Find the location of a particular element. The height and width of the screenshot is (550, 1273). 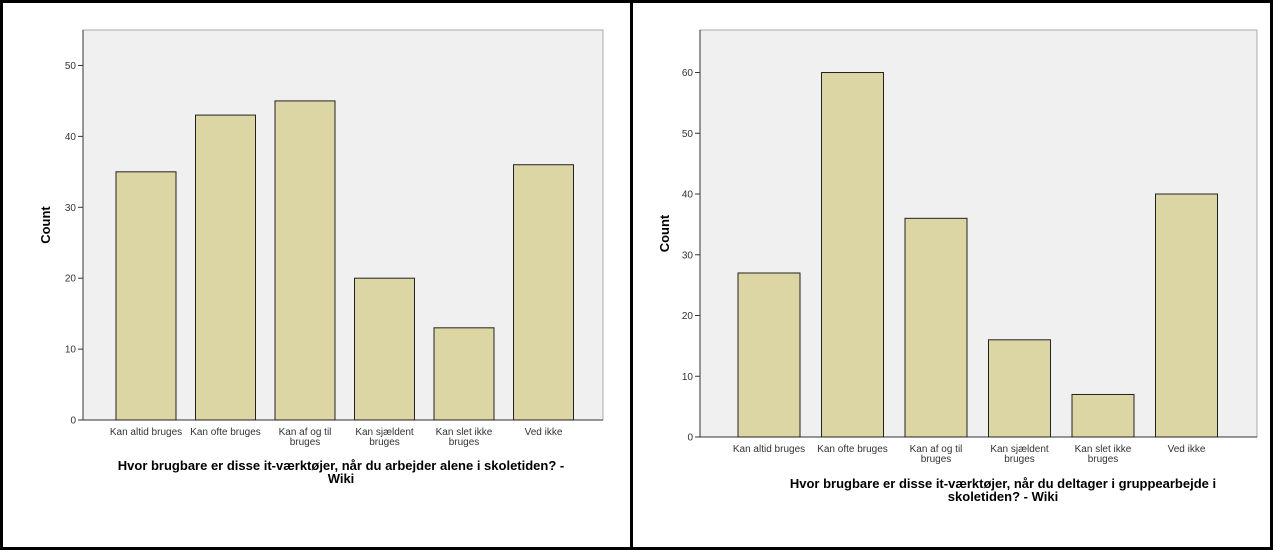

x-axis-title-line: Wiki is located at coordinates (341, 478).